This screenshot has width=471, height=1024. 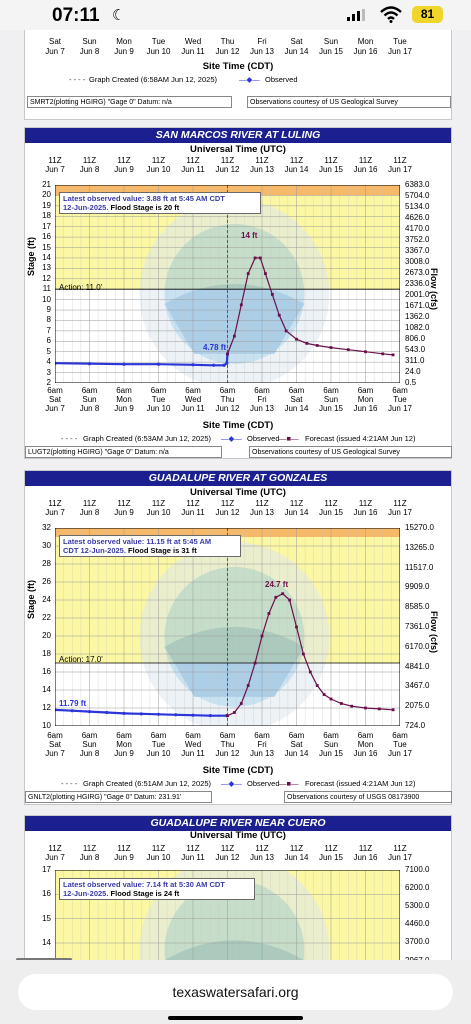 What do you see at coordinates (331, 41) in the screenshot?
I see `site-tick-label: Sun` at bounding box center [331, 41].